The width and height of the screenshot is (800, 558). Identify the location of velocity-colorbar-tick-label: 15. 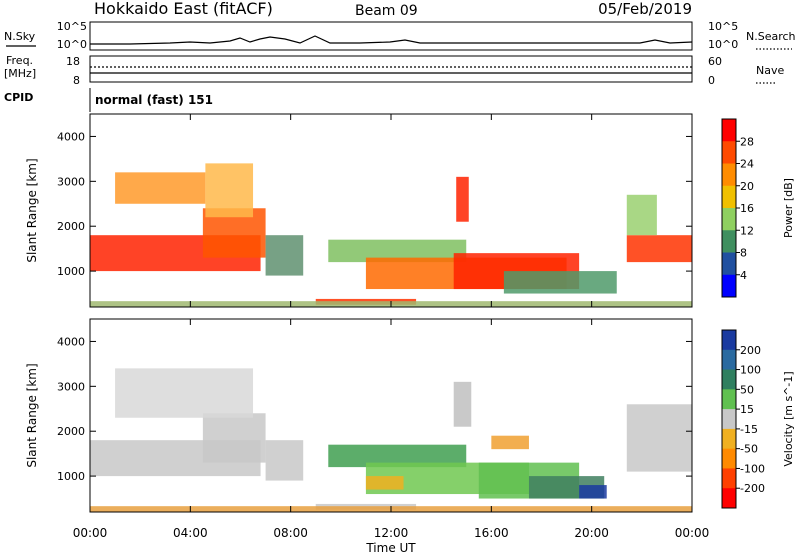
(747, 409).